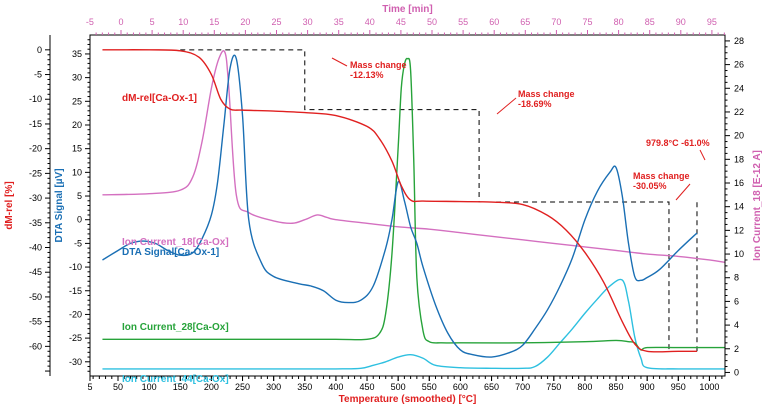 The image size is (771, 408). Describe the element at coordinates (757, 205) in the screenshot. I see `ion-axis-title: Ion Current_18 [E-12 A]` at that location.